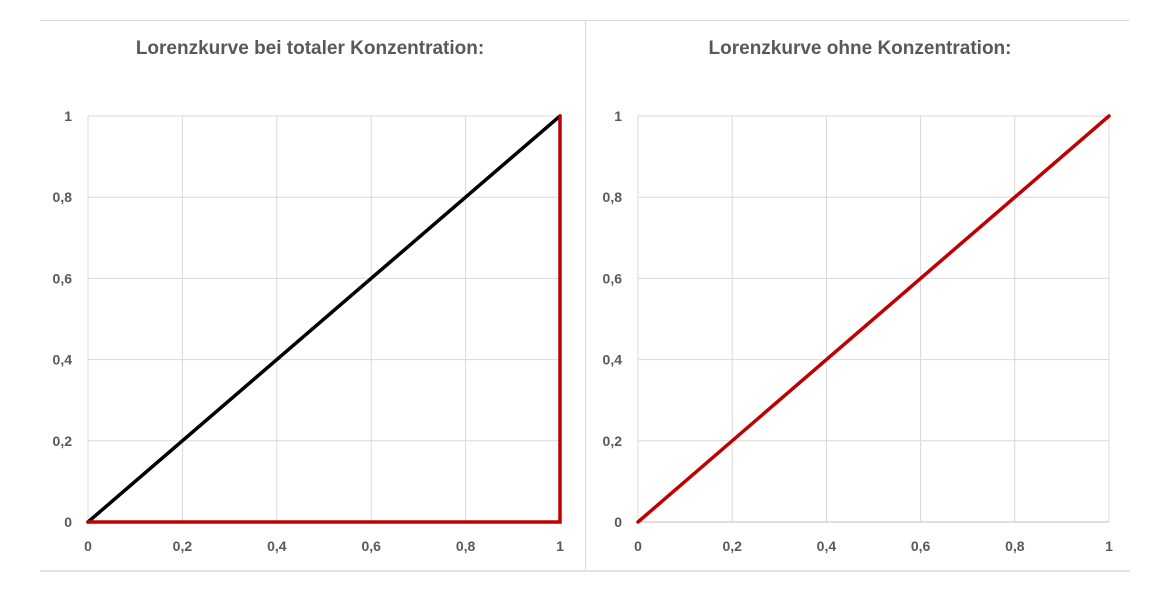 The height and width of the screenshot is (593, 1170). What do you see at coordinates (585, 295) in the screenshot?
I see `panel-divider` at bounding box center [585, 295].